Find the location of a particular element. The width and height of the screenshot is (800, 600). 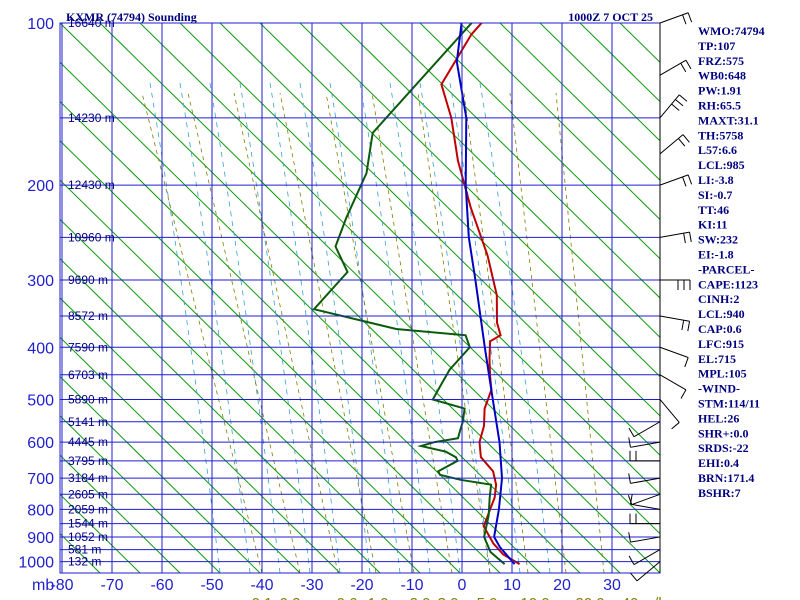

height-label: 14230 m is located at coordinates (91, 118).